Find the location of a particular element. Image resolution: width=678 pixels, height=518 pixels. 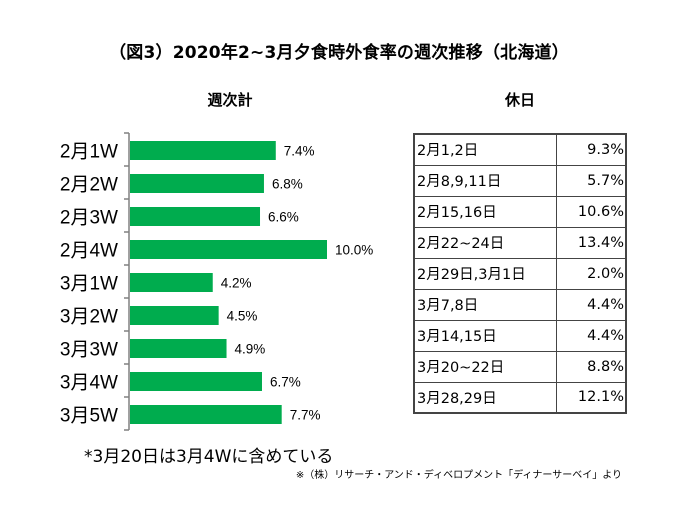

holiday-rate: 10.6% is located at coordinates (591, 211).